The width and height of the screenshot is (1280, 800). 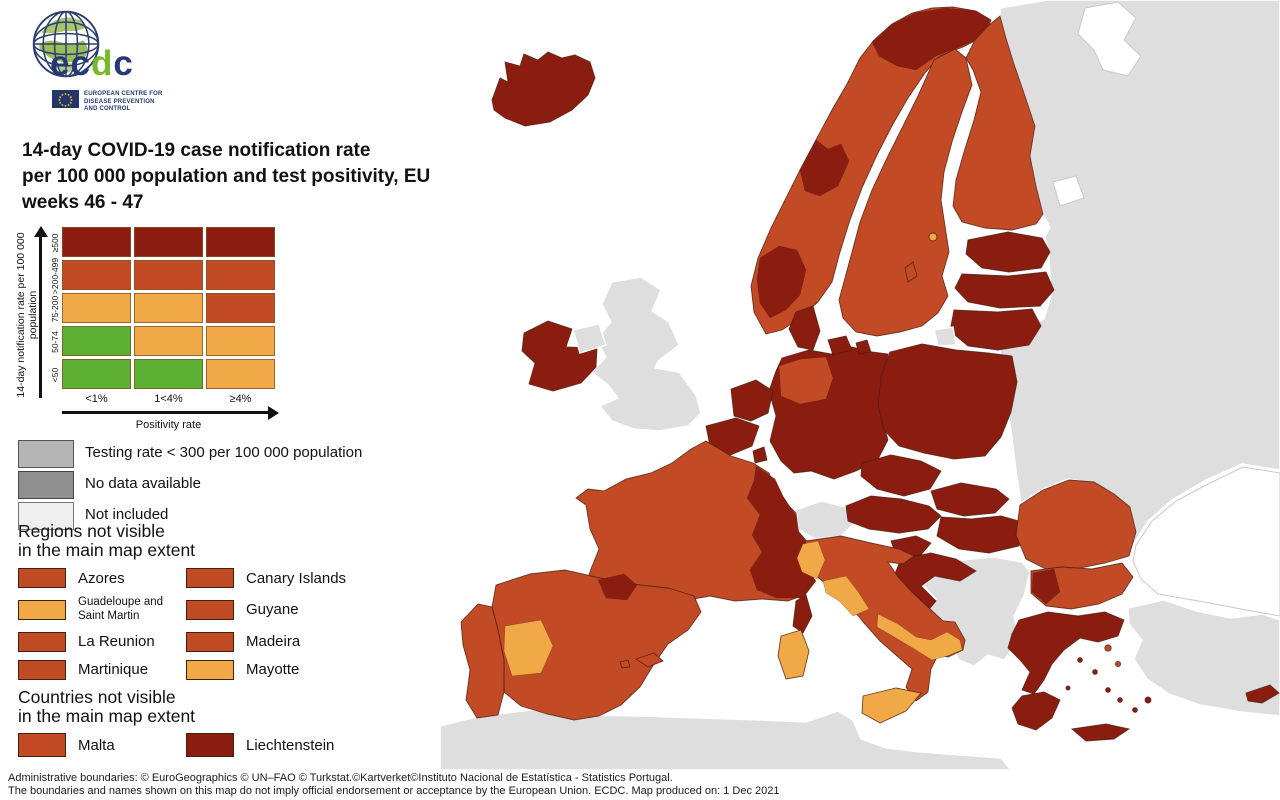 What do you see at coordinates (210, 669) in the screenshot?
I see `mayotte-swatch` at bounding box center [210, 669].